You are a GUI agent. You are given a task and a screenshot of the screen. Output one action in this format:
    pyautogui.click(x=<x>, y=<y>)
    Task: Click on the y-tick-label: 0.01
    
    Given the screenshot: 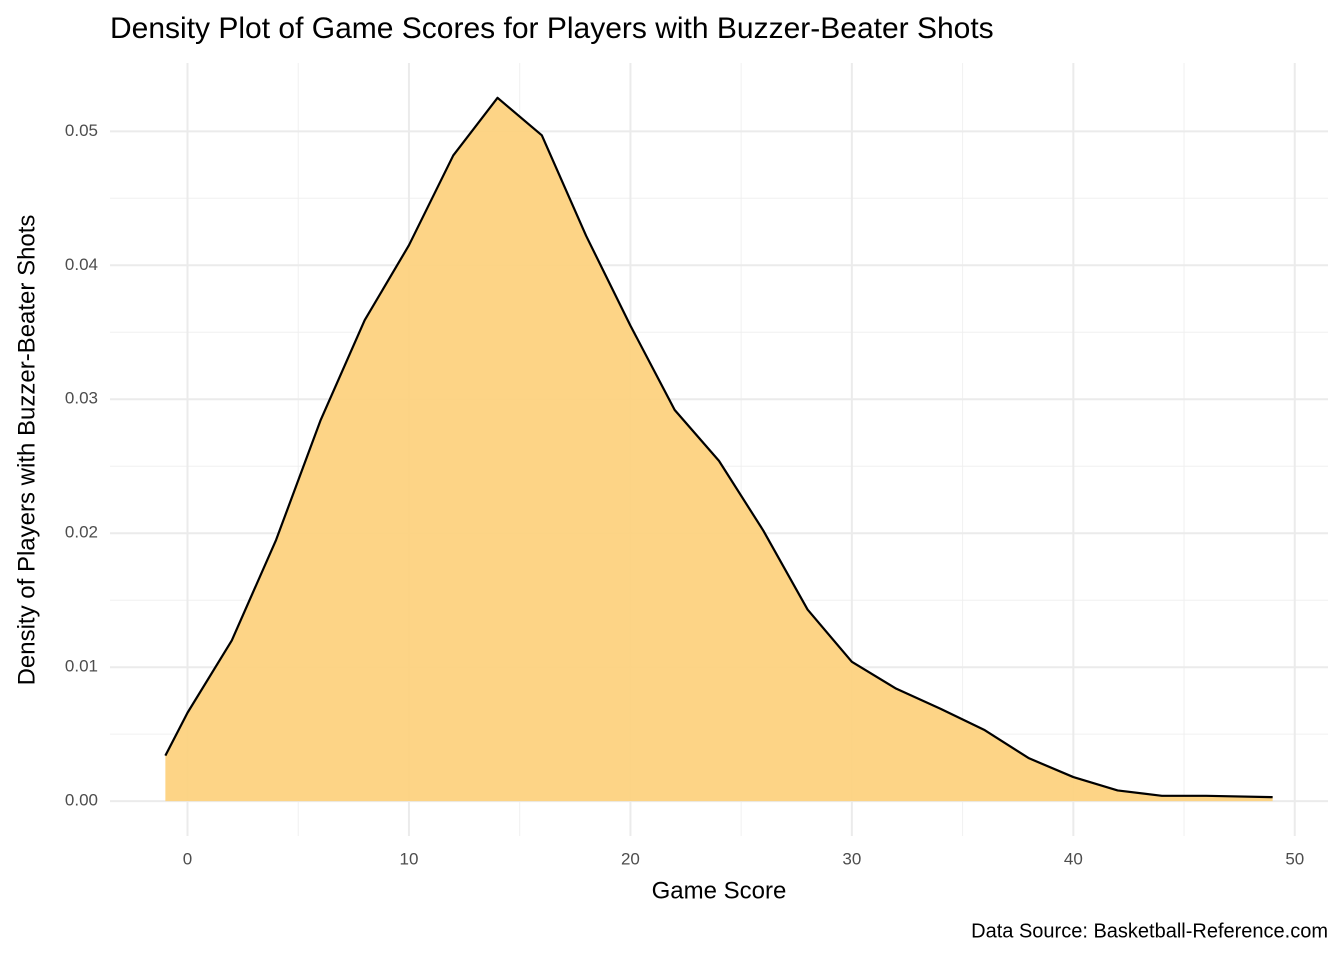 What is the action you would take?
    pyautogui.click(x=81, y=666)
    